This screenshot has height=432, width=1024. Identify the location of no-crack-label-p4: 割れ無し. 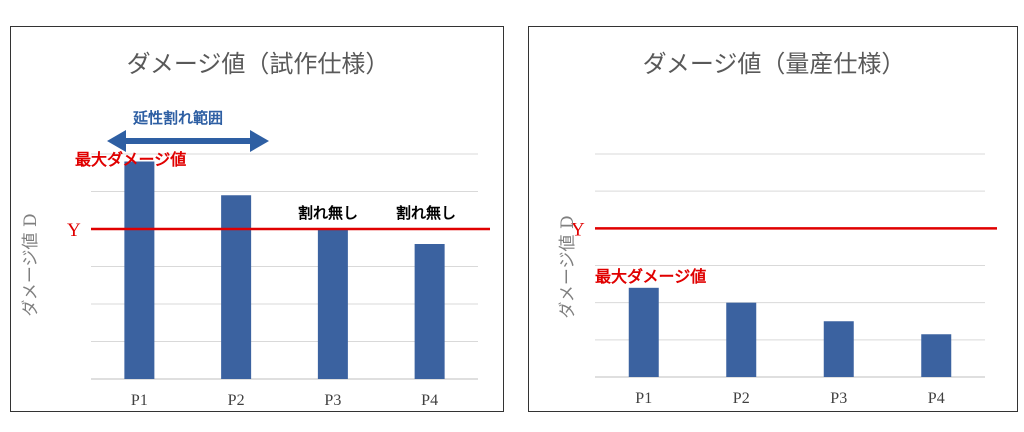
(426, 213).